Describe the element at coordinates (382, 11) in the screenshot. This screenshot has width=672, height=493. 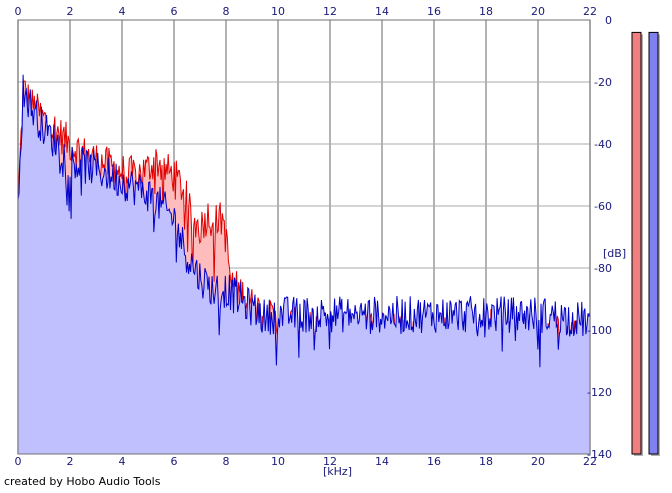
I see `x-tick-label-top: 14` at that location.